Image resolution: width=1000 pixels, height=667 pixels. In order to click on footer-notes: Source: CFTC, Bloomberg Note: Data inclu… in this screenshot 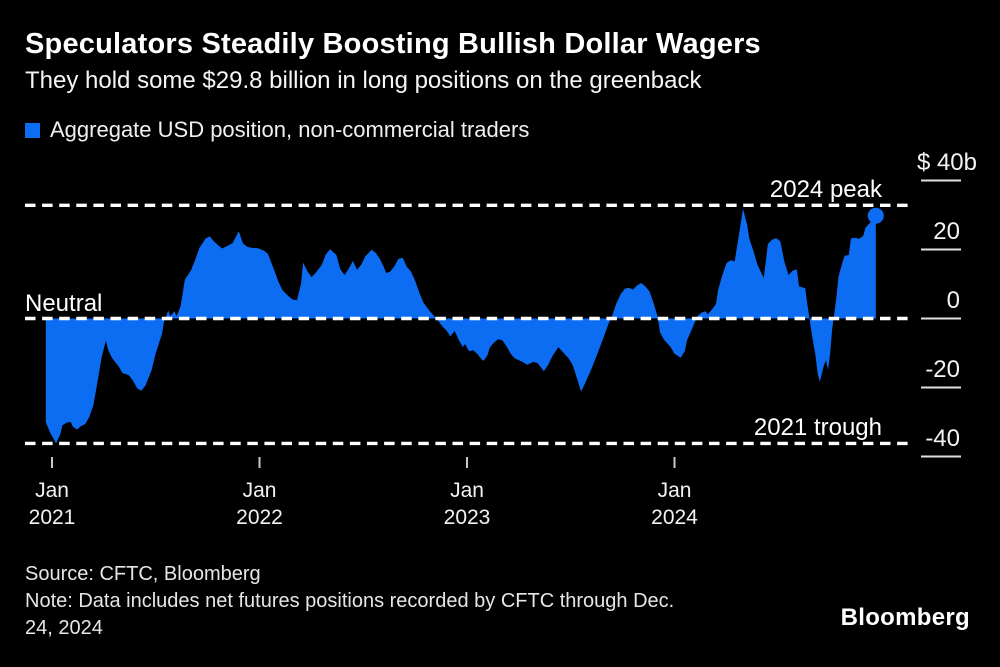, I will do `click(349, 601)`.